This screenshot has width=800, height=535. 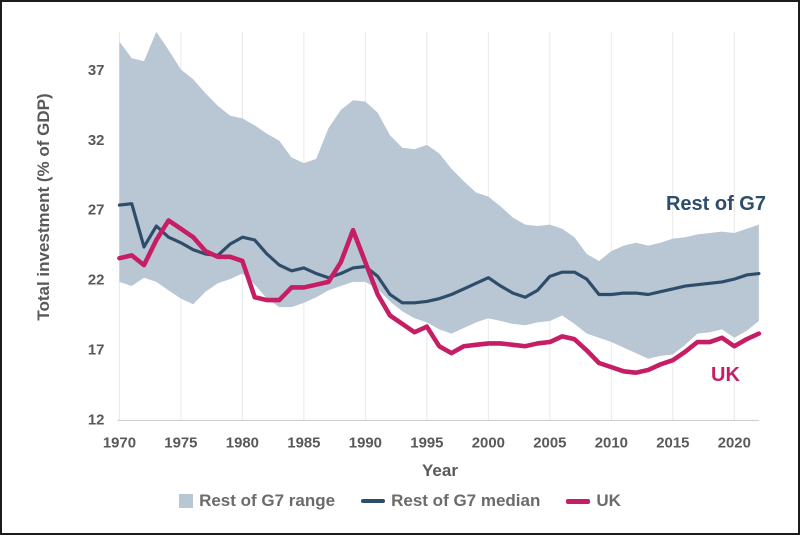 What do you see at coordinates (119, 444) in the screenshot?
I see `x-tick-label: 1970` at bounding box center [119, 444].